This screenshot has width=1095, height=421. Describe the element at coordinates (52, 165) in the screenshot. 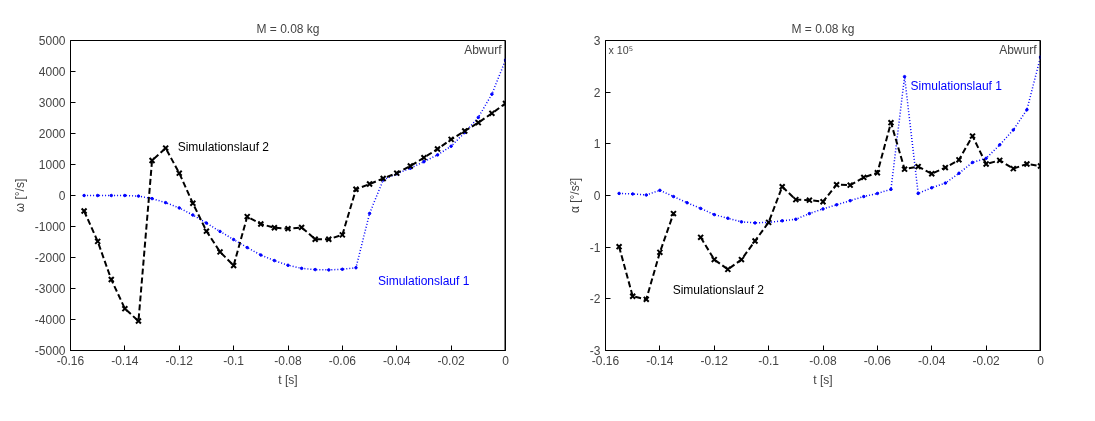

I see `y-tick-label: 1000` at that location.